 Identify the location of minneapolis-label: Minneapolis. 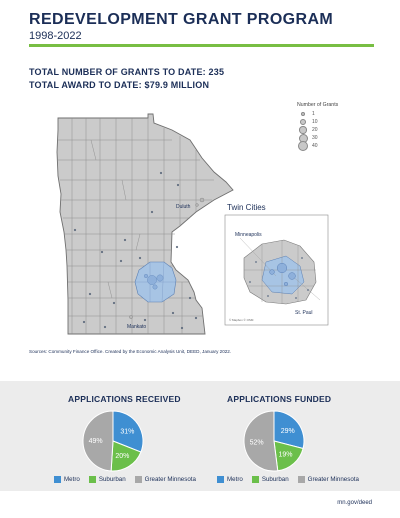
(248, 235).